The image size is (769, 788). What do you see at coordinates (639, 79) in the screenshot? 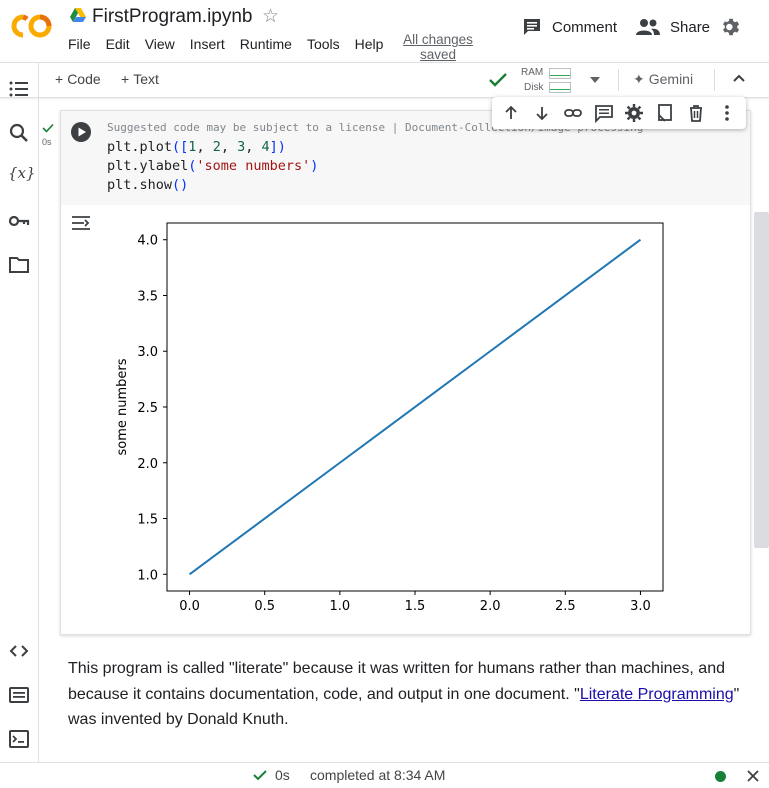
I see `sparkle-icon: ✦` at bounding box center [639, 79].